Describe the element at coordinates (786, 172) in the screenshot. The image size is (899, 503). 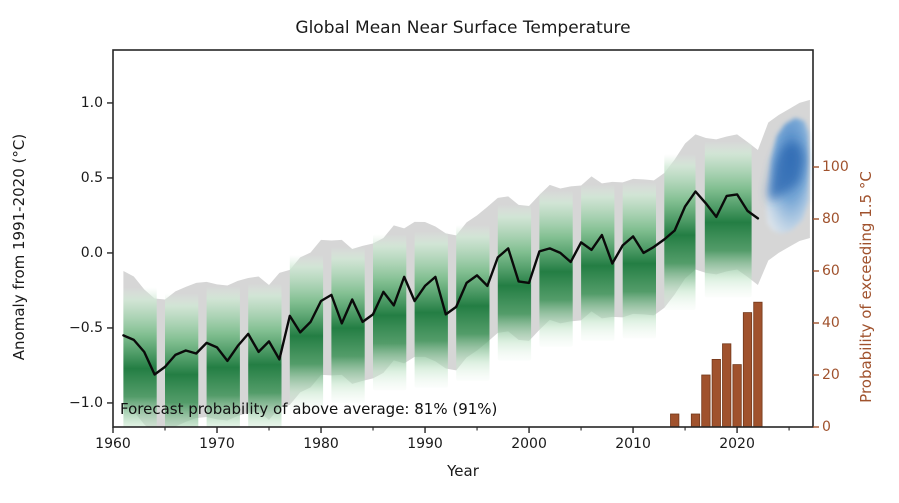
I see `forecast-blue-core` at that location.